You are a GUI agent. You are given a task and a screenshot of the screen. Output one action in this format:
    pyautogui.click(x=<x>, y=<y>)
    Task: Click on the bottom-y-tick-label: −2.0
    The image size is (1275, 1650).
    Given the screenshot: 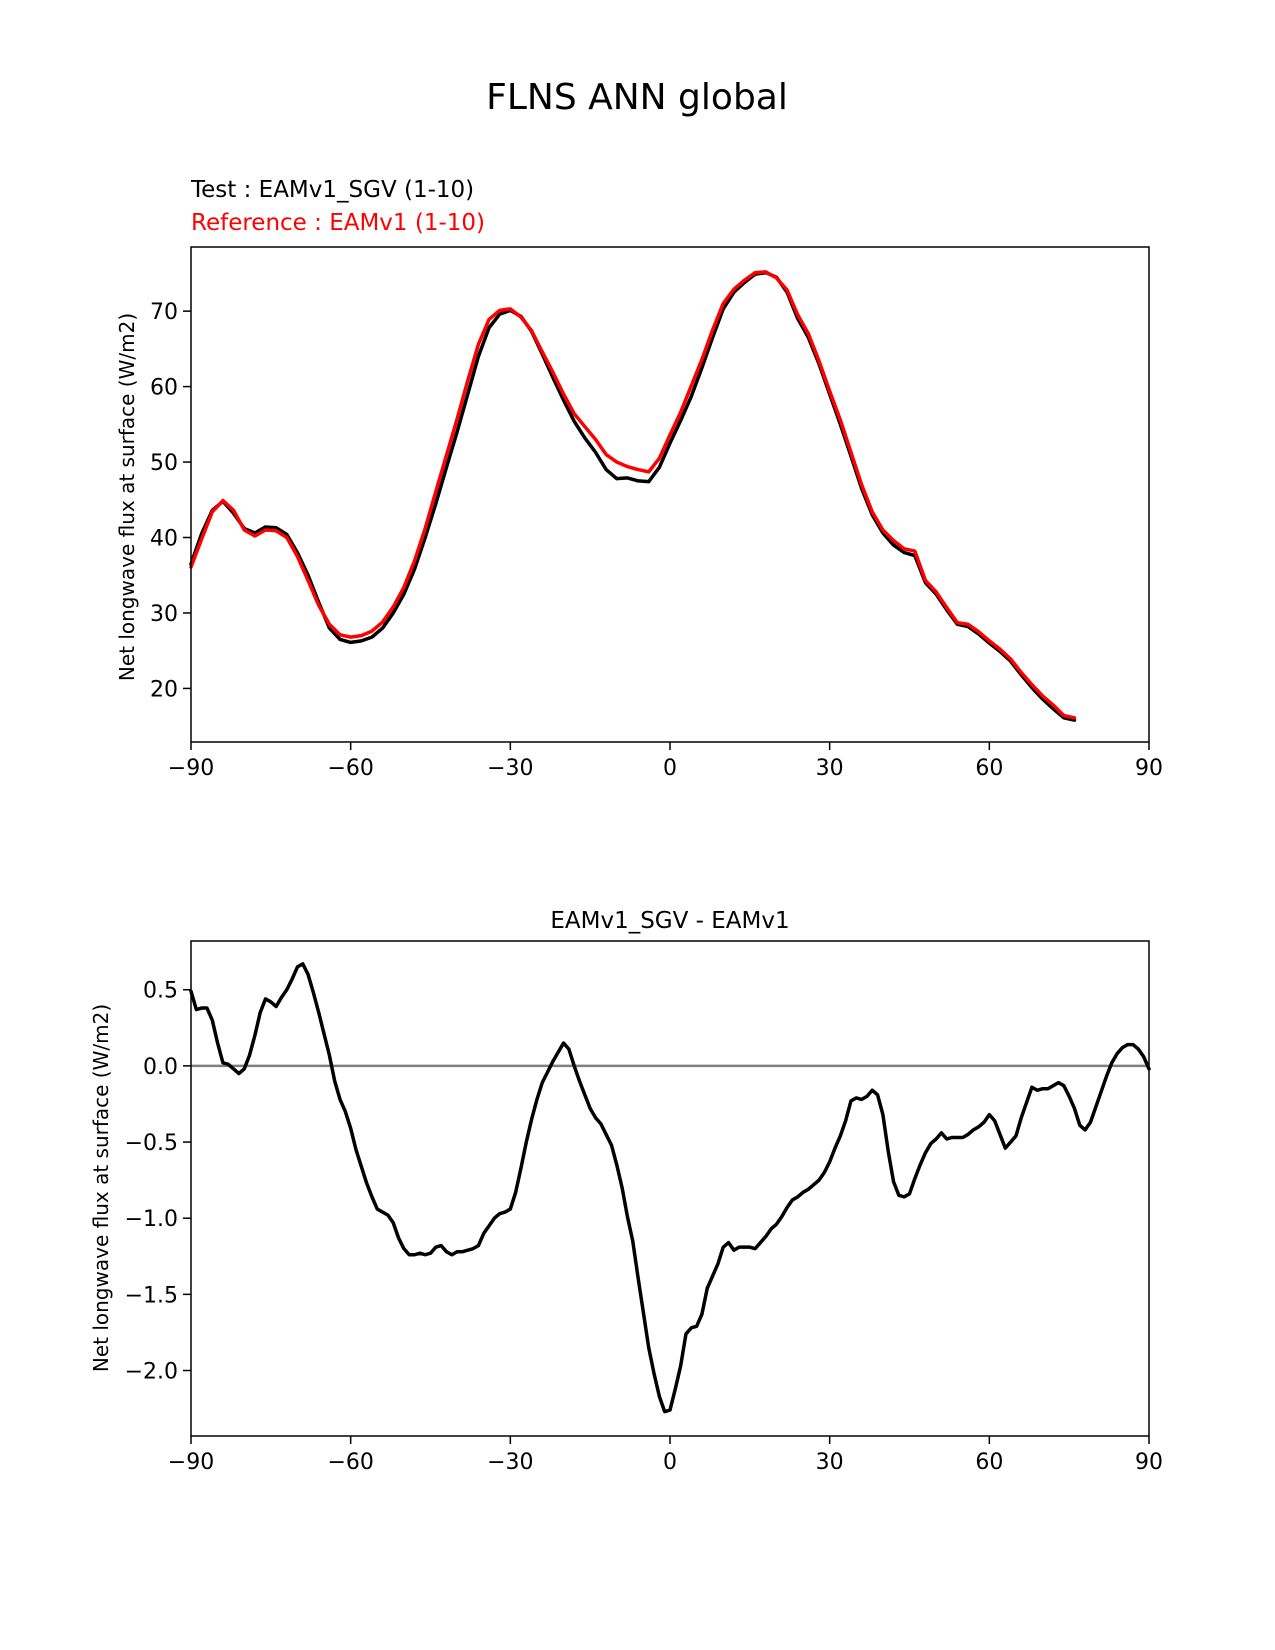 What is the action you would take?
    pyautogui.click(x=151, y=1372)
    